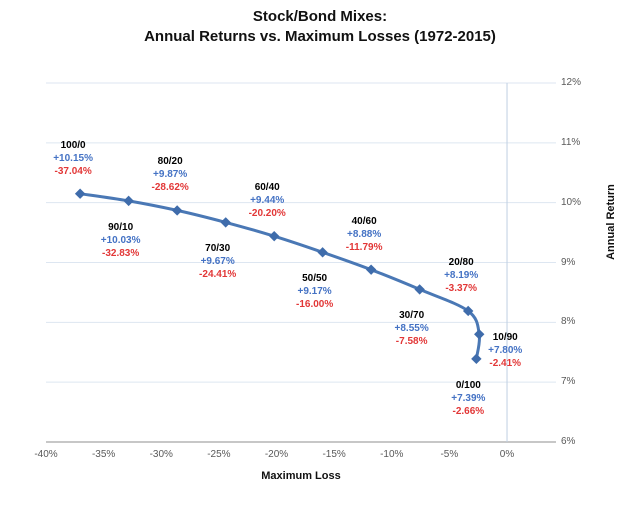 The image size is (640, 519). I want to click on mix-label: 10/90, so click(505, 338).